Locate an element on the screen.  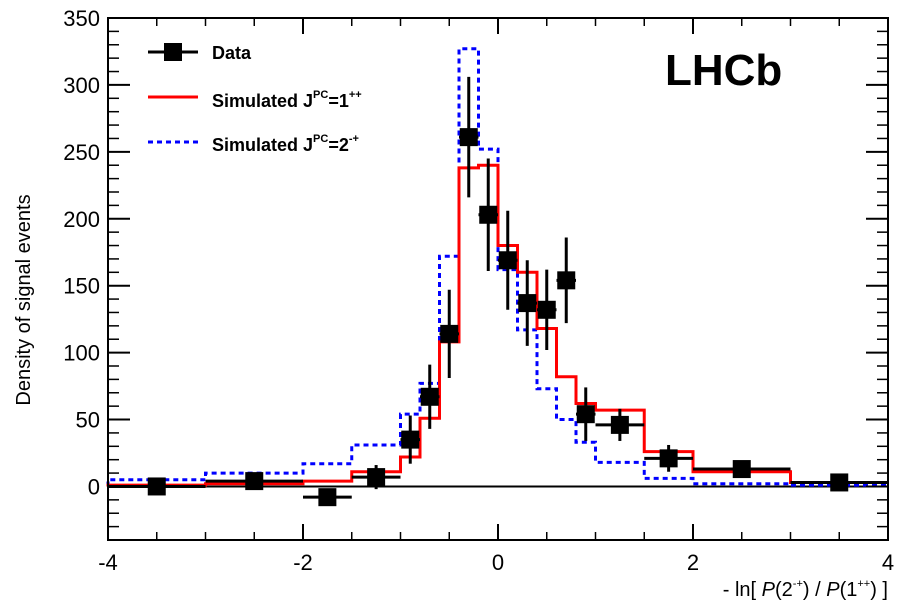
x-tick-label: 4 is located at coordinates (888, 562).